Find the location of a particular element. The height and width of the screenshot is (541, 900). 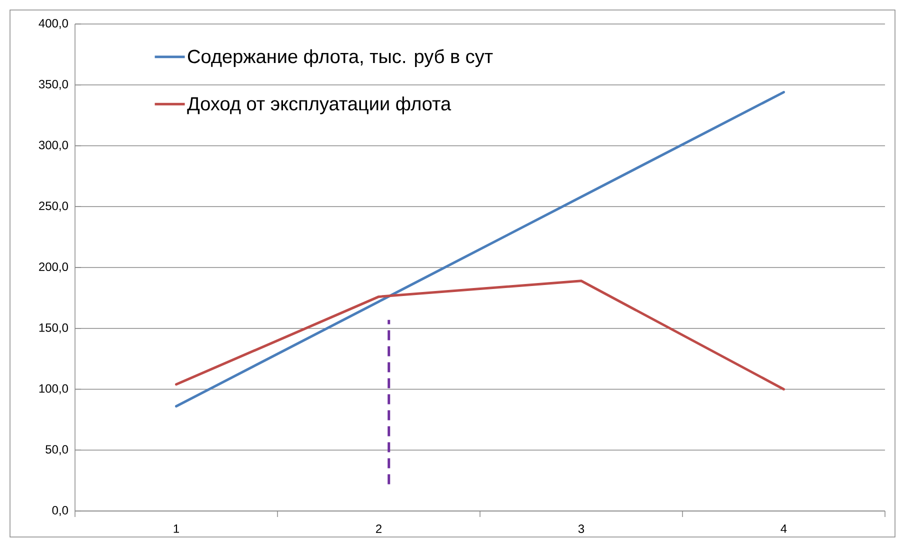

x-tick-label: 4 is located at coordinates (783, 528).